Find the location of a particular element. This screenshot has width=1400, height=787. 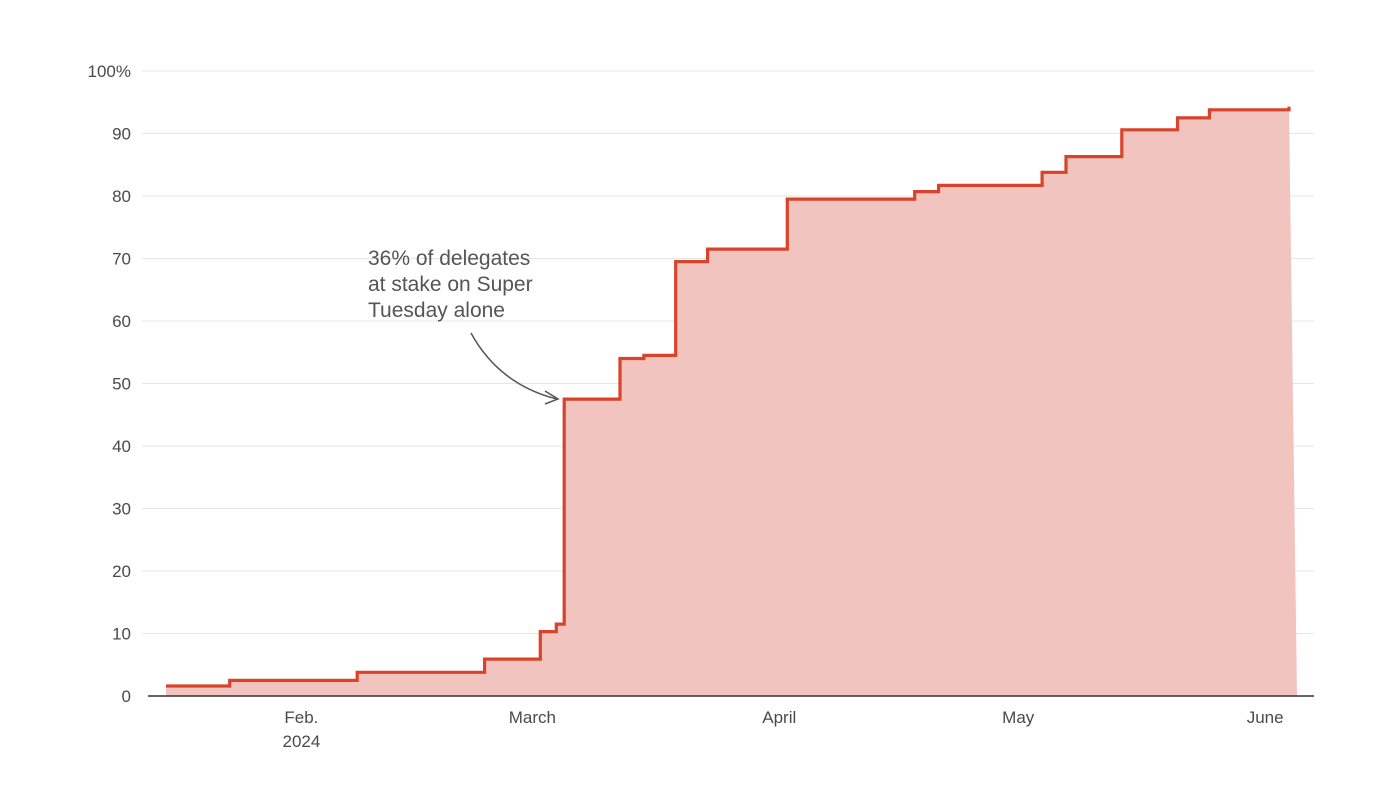

annotation-line: 36% of delegates is located at coordinates (449, 258).